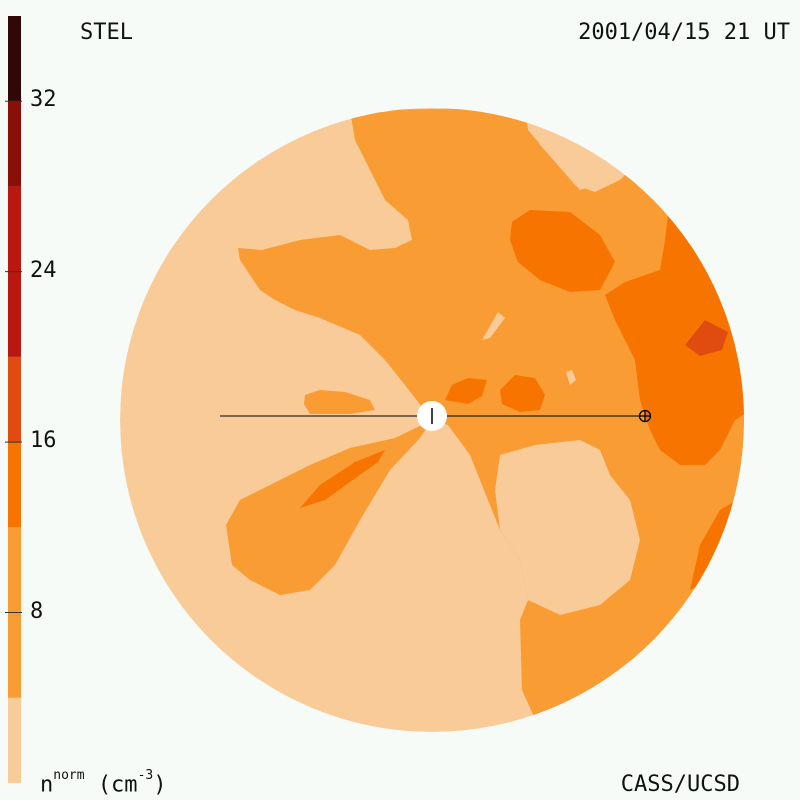  Describe the element at coordinates (43, 270) in the screenshot. I see `colorbar-tick-label: 24` at that location.